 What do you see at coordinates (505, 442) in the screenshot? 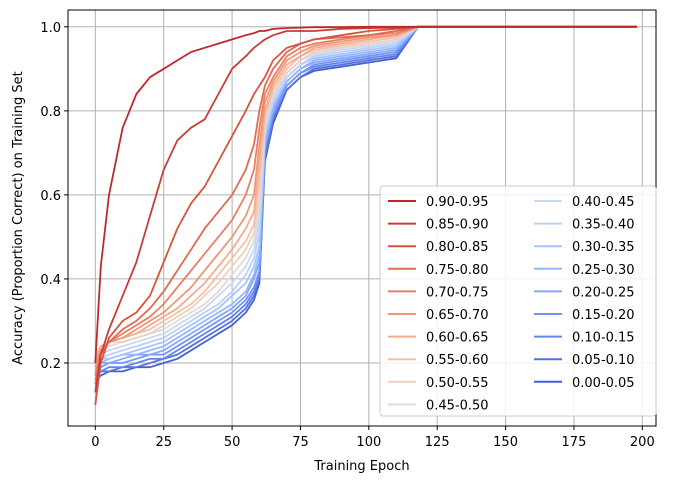
I see `x-tick-label: 150` at bounding box center [505, 442].